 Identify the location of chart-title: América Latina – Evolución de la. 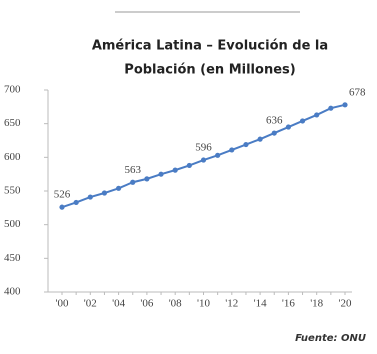
(210, 46).